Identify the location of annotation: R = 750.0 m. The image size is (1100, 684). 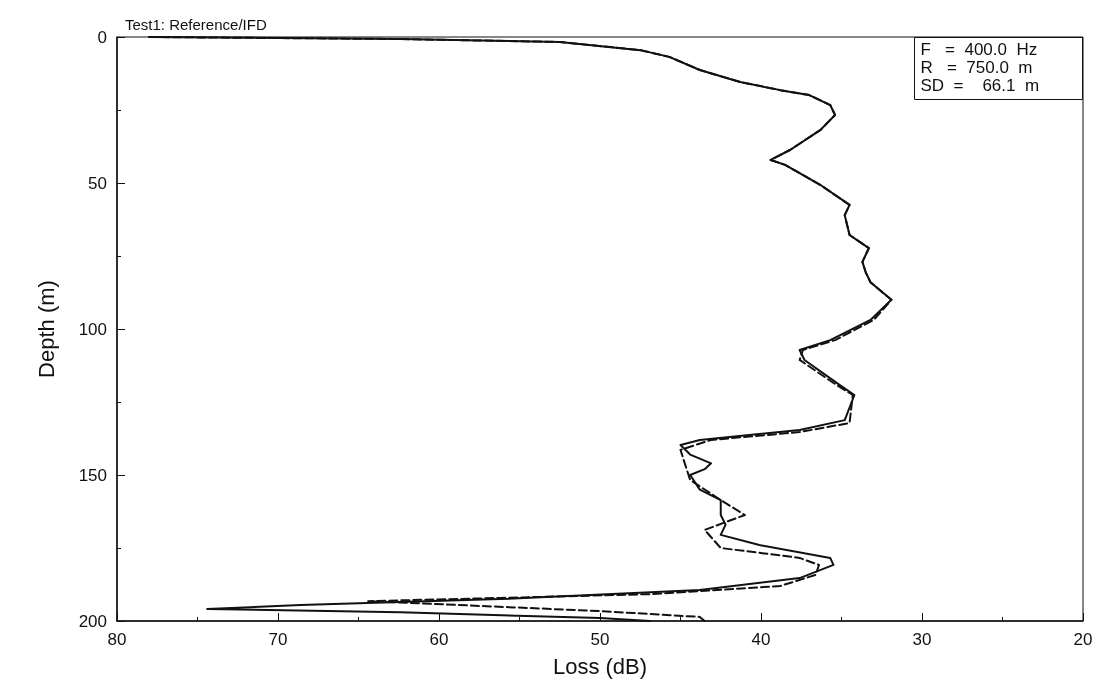
(976, 67).